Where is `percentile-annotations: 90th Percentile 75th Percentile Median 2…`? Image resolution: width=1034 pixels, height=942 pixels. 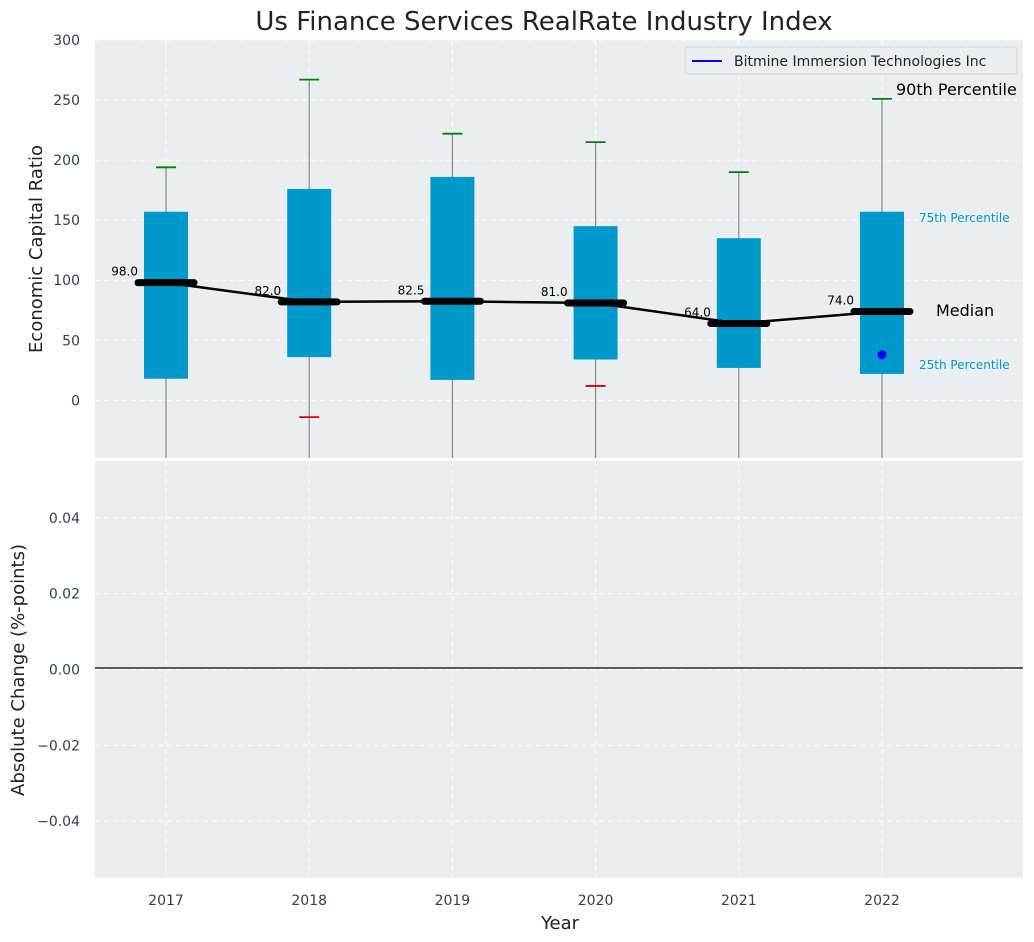 percentile-annotations: 90th Percentile 75th Percentile Median 2… is located at coordinates (956, 226).